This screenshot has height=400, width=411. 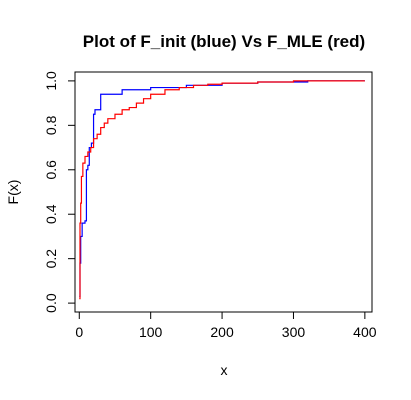 I want to click on x-tick-label: 300, so click(x=294, y=332).